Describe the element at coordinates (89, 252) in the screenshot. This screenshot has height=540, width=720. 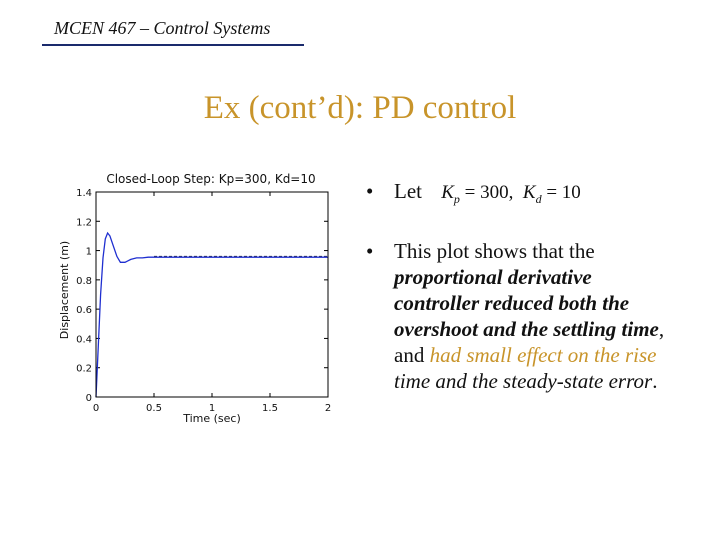
I see `y-tick-label: 1` at that location.